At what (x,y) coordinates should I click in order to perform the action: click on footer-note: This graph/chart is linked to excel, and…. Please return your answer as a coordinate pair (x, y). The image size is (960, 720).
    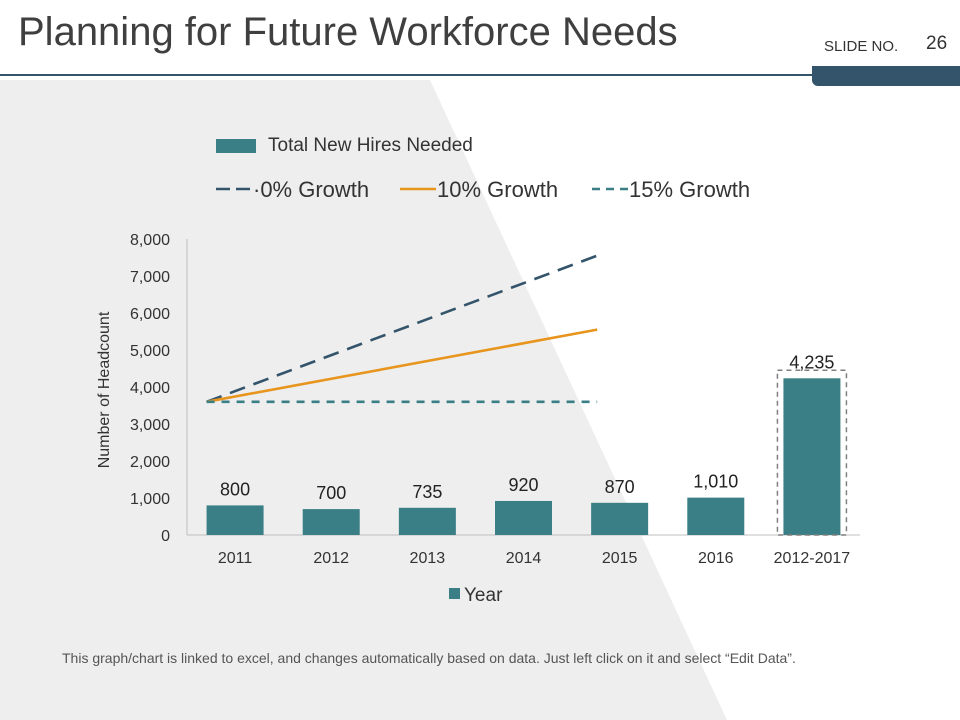
    Looking at the image, I should click on (429, 658).